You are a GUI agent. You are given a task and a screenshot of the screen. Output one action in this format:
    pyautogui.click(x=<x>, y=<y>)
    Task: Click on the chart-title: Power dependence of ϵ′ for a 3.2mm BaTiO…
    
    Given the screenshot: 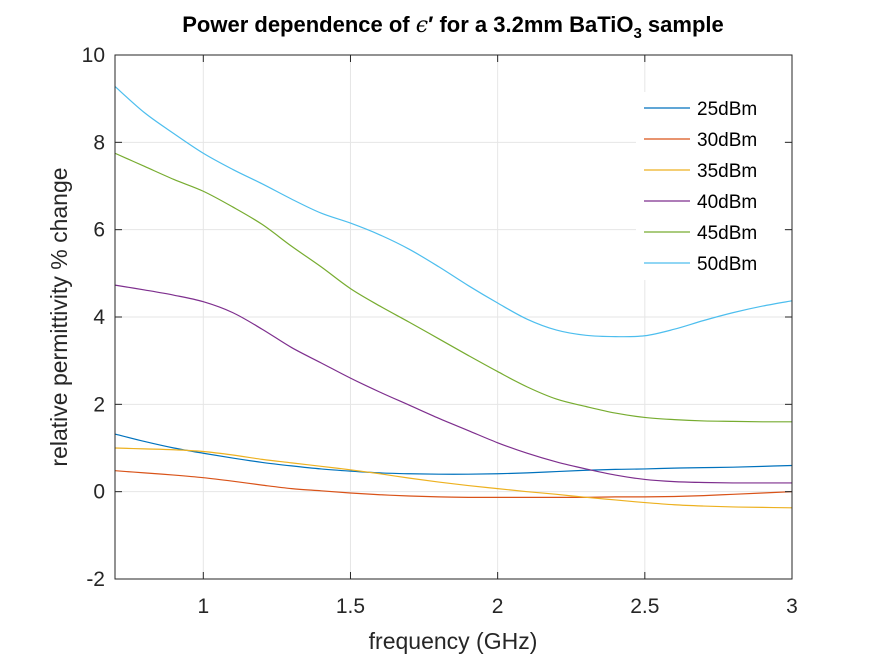 What is the action you would take?
    pyautogui.click(x=453, y=27)
    